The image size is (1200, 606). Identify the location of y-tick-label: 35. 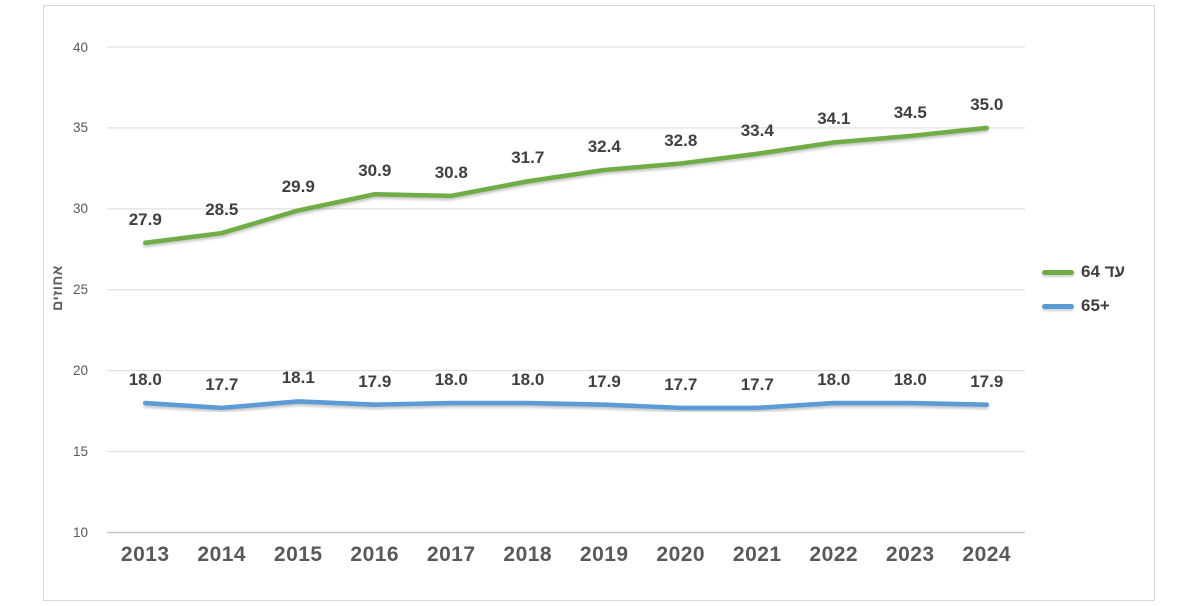
(80, 128).